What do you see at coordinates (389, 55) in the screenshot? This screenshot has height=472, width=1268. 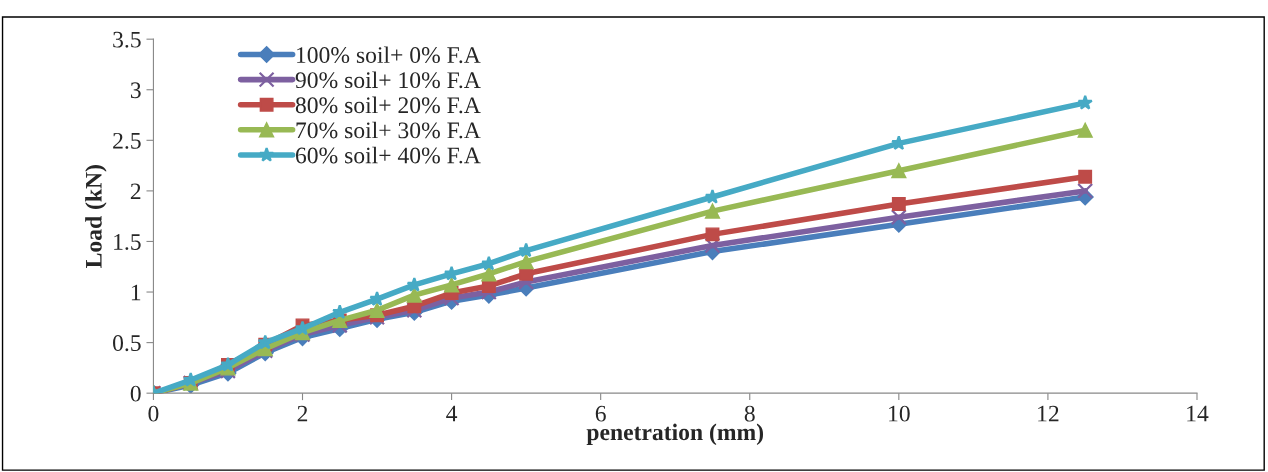 I see `legend-label: 100% soil+ 0% F.A` at bounding box center [389, 55].